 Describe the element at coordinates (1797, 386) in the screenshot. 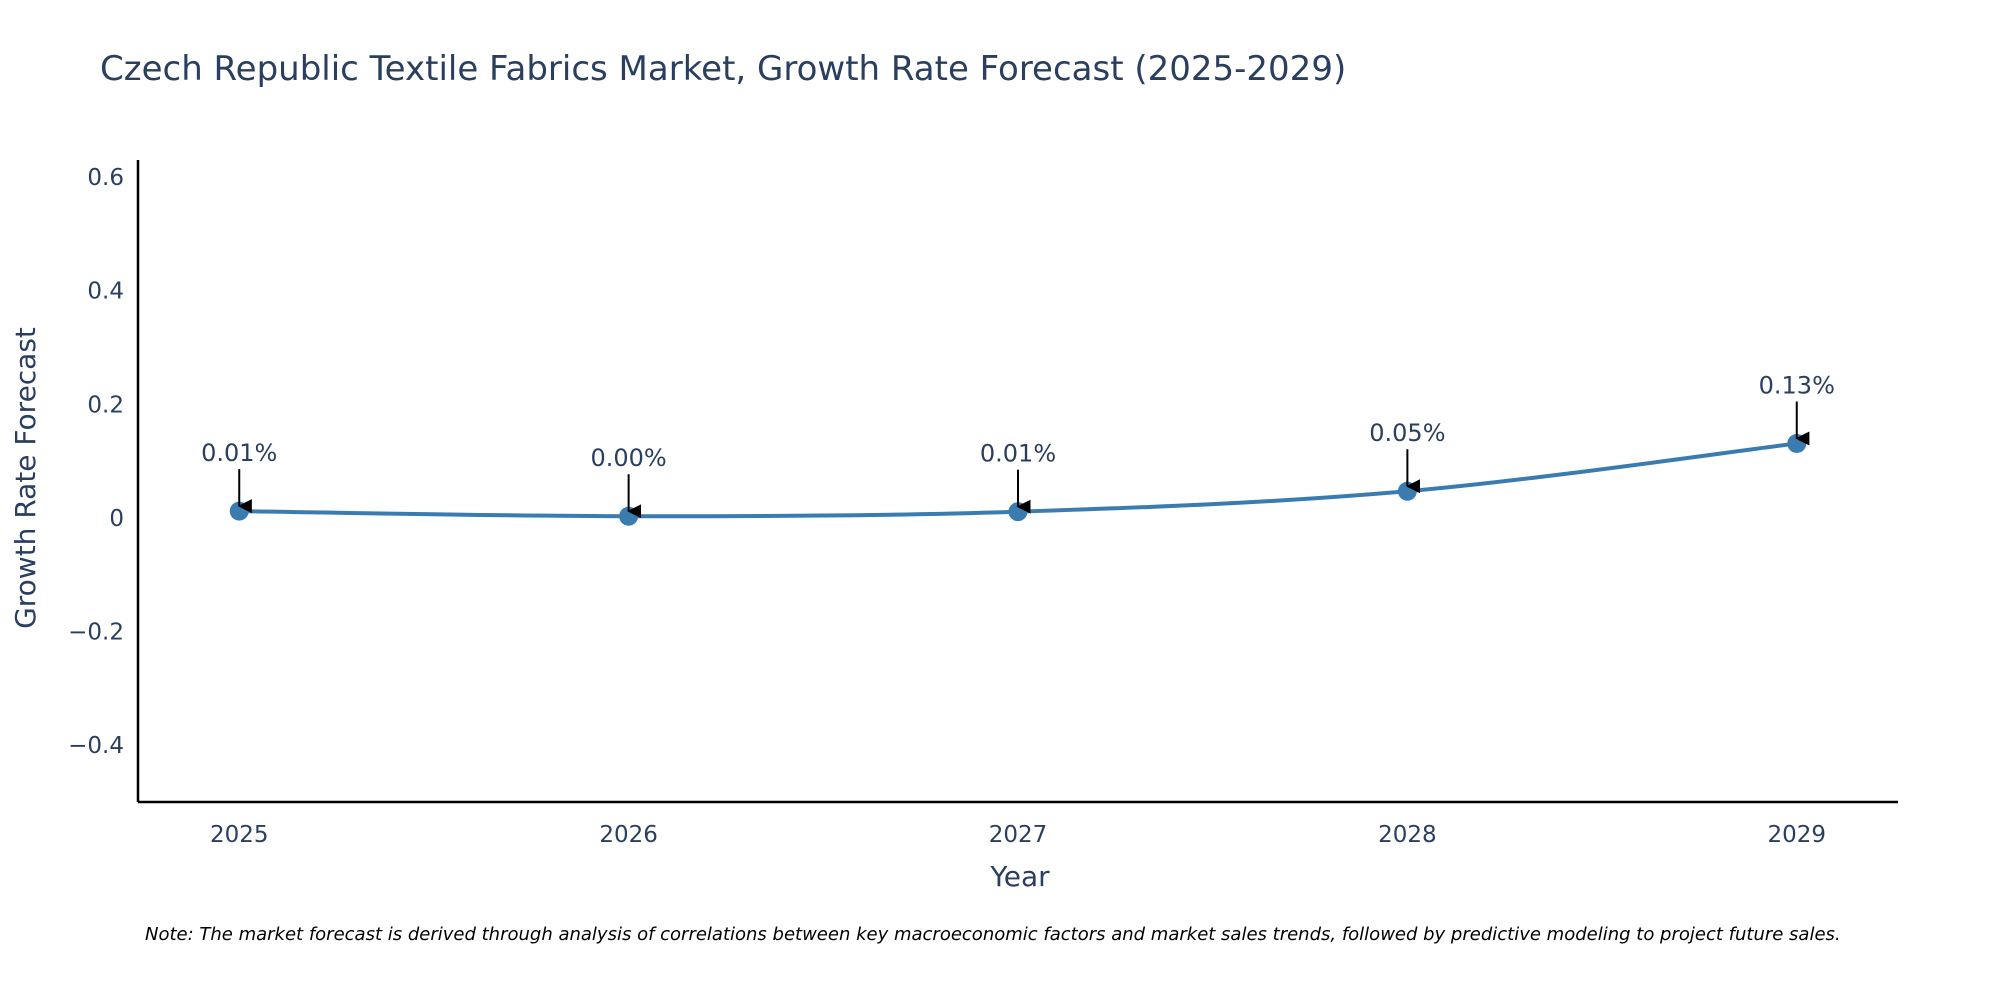

I see `data-label: 0.13%` at that location.